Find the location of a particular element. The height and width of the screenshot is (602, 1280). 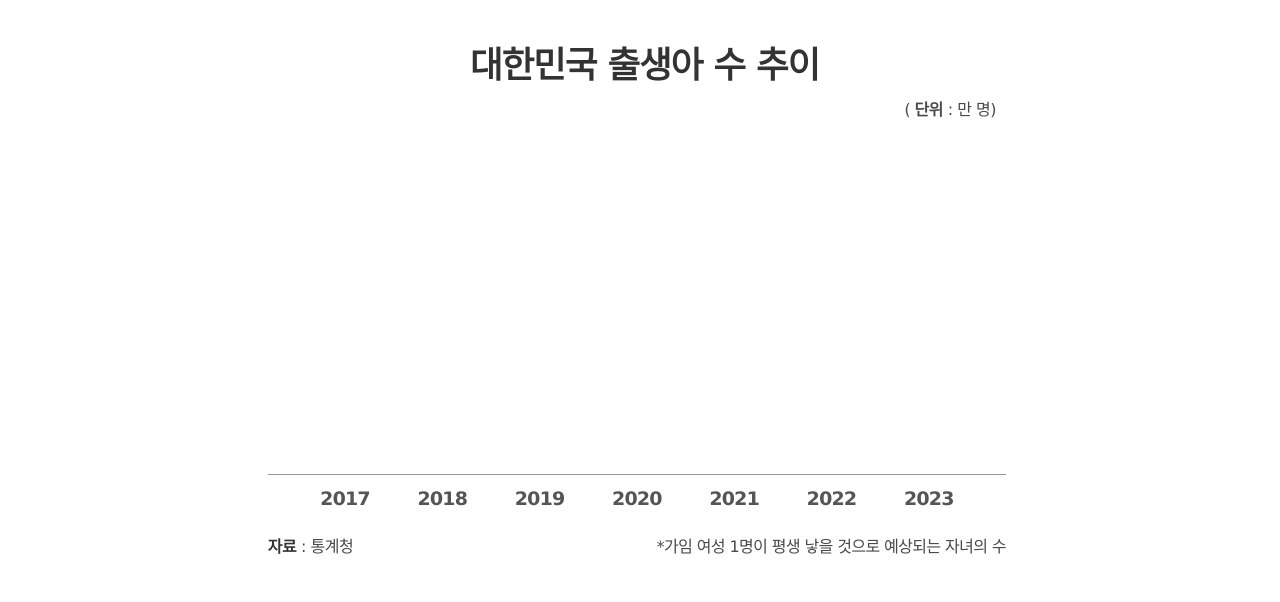

unit-value: 만 명 is located at coordinates (974, 109).